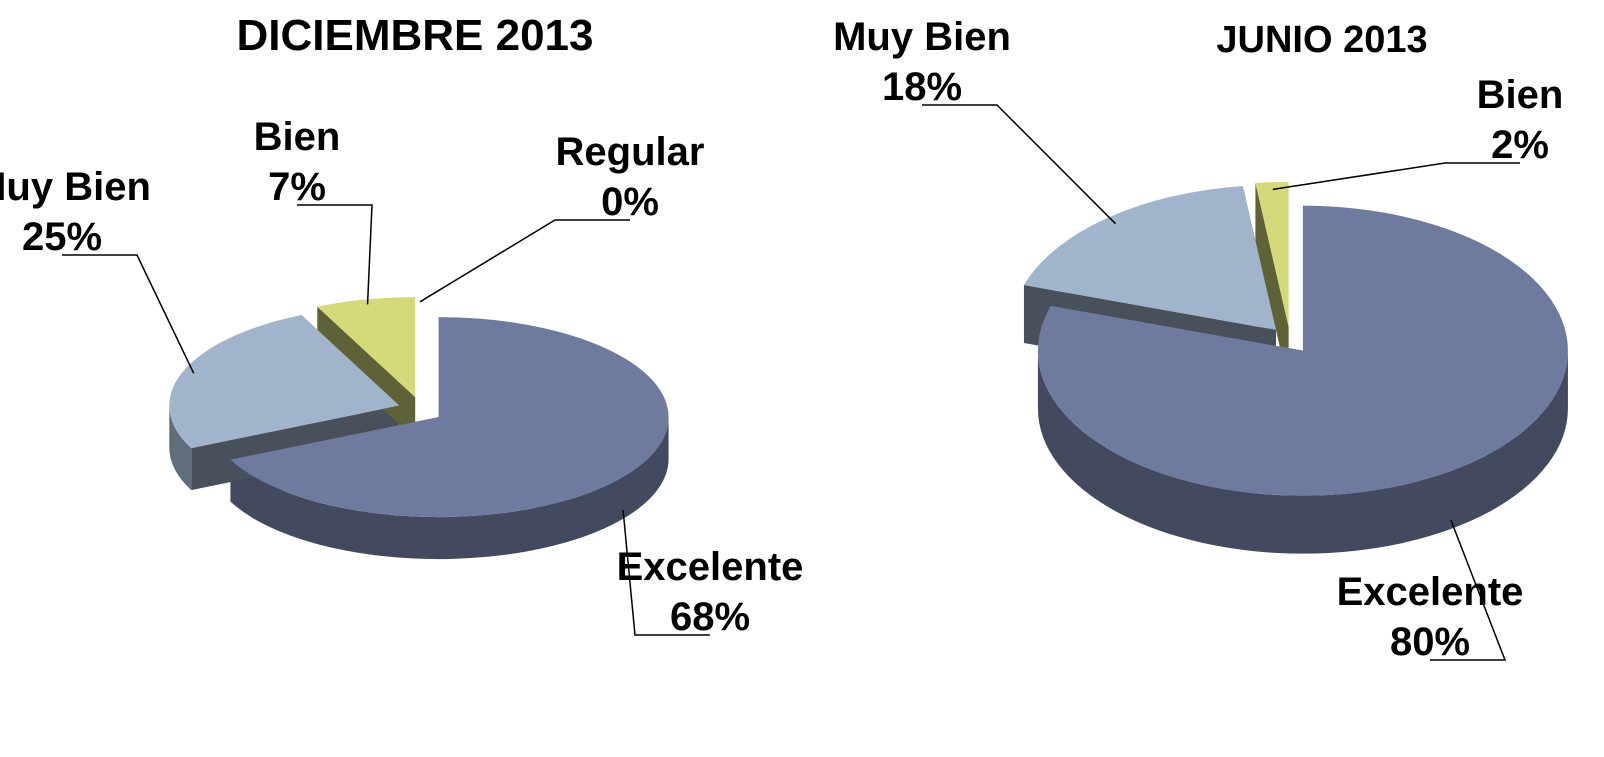 Image resolution: width=1604 pixels, height=757 pixels. I want to click on data-label: Bien 2%, so click(1520, 120).